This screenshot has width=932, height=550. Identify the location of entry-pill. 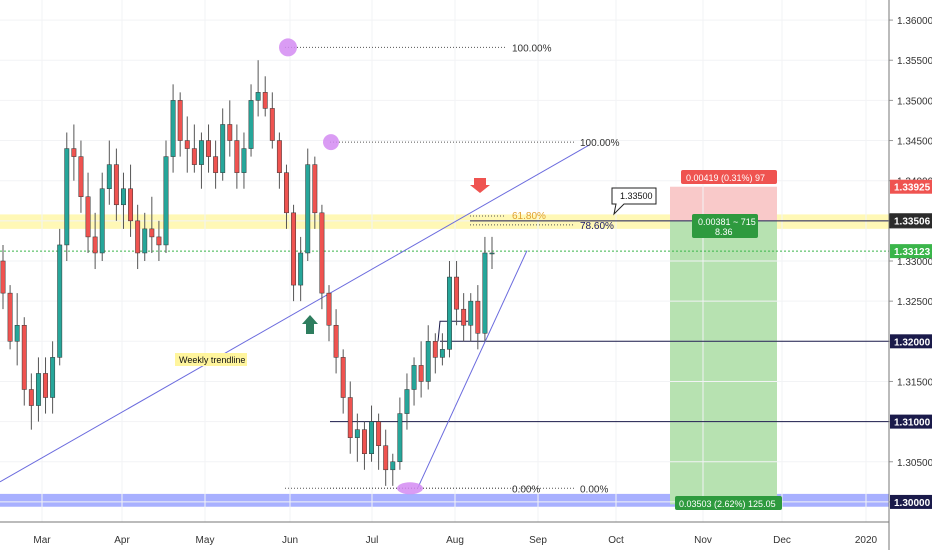
(725, 226).